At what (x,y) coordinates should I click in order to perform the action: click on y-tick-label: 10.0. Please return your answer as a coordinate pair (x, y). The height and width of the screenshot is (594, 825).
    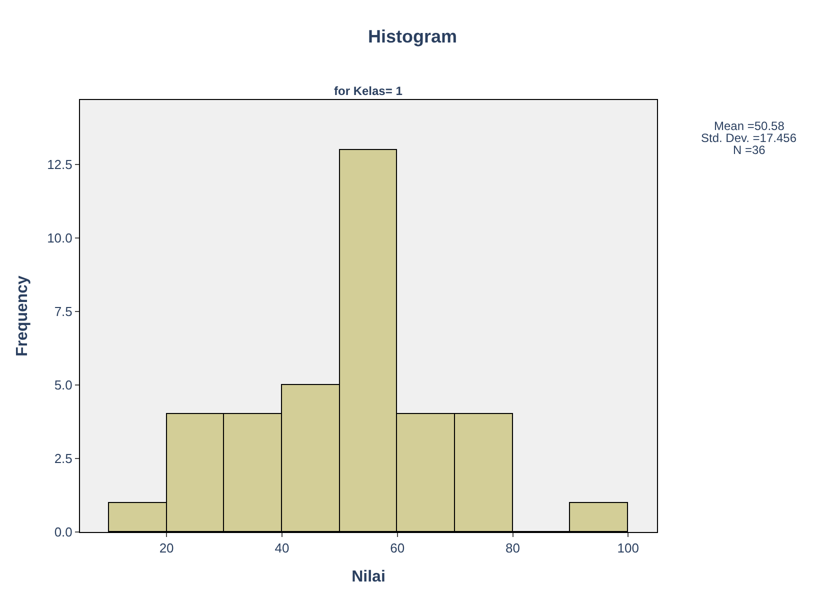
    Looking at the image, I should click on (59, 238).